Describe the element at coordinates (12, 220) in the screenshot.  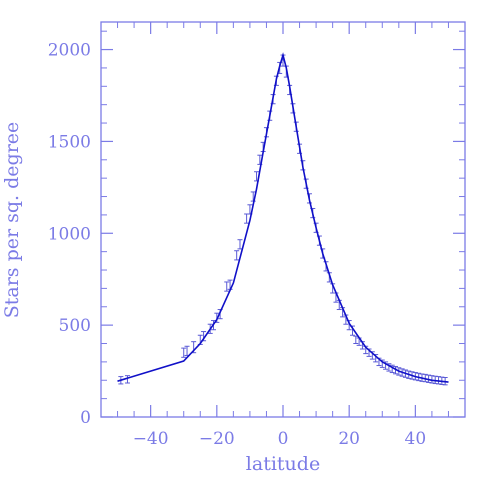
I see `y-axis-label: Stars per sq. degree` at that location.